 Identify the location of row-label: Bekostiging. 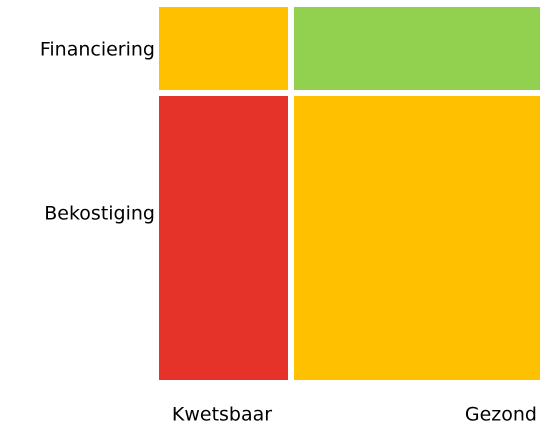
(99, 214).